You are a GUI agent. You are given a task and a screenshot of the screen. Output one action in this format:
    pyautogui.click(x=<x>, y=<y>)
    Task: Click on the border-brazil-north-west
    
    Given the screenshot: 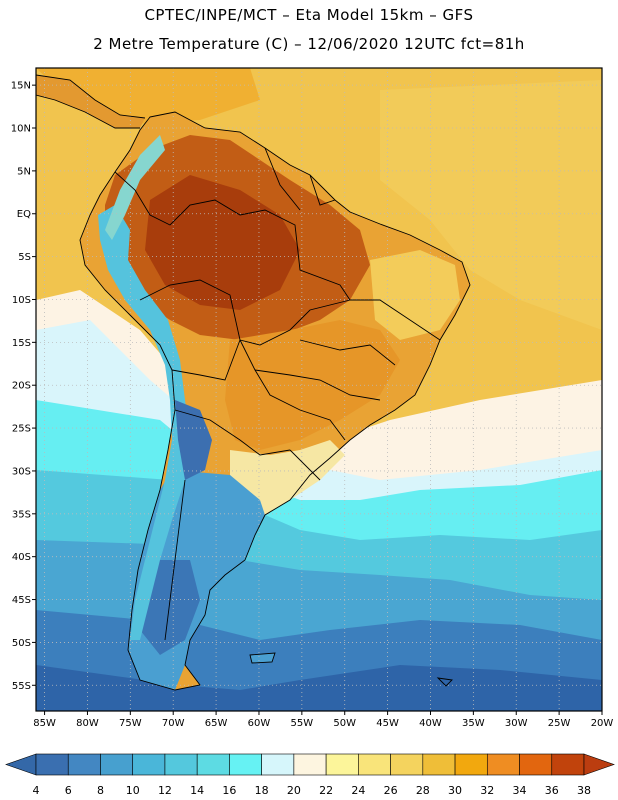 What is the action you would take?
    pyautogui.click(x=232, y=258)
    